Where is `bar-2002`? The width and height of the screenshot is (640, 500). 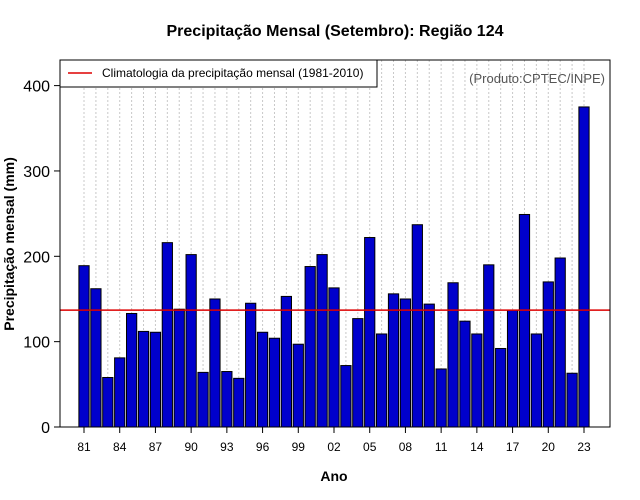
bar-2002 is located at coordinates (334, 357).